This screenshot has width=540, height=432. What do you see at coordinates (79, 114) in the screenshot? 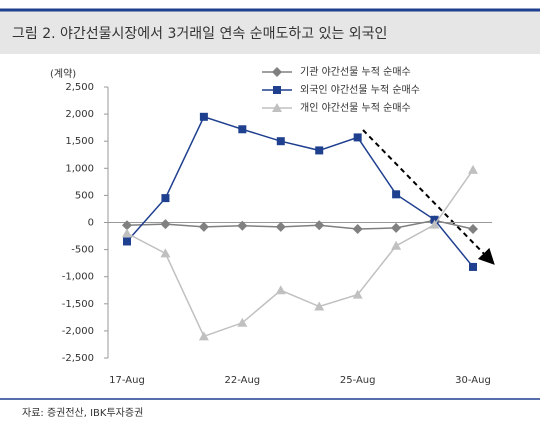
I see `y-tick-label: 2,000` at bounding box center [79, 114].